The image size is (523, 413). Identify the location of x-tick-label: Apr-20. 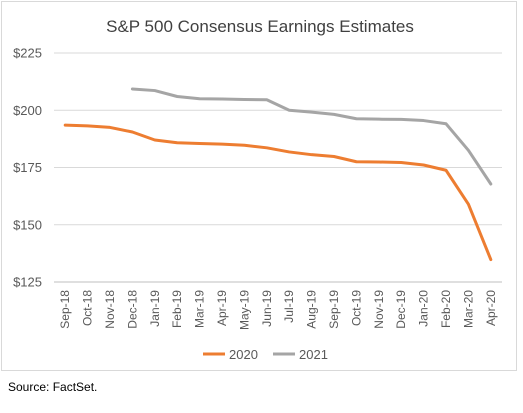
(491, 308).